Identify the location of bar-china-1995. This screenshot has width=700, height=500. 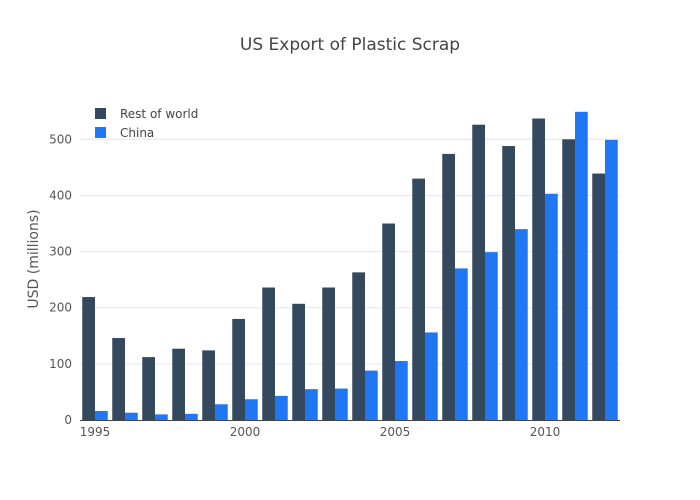
(101, 415).